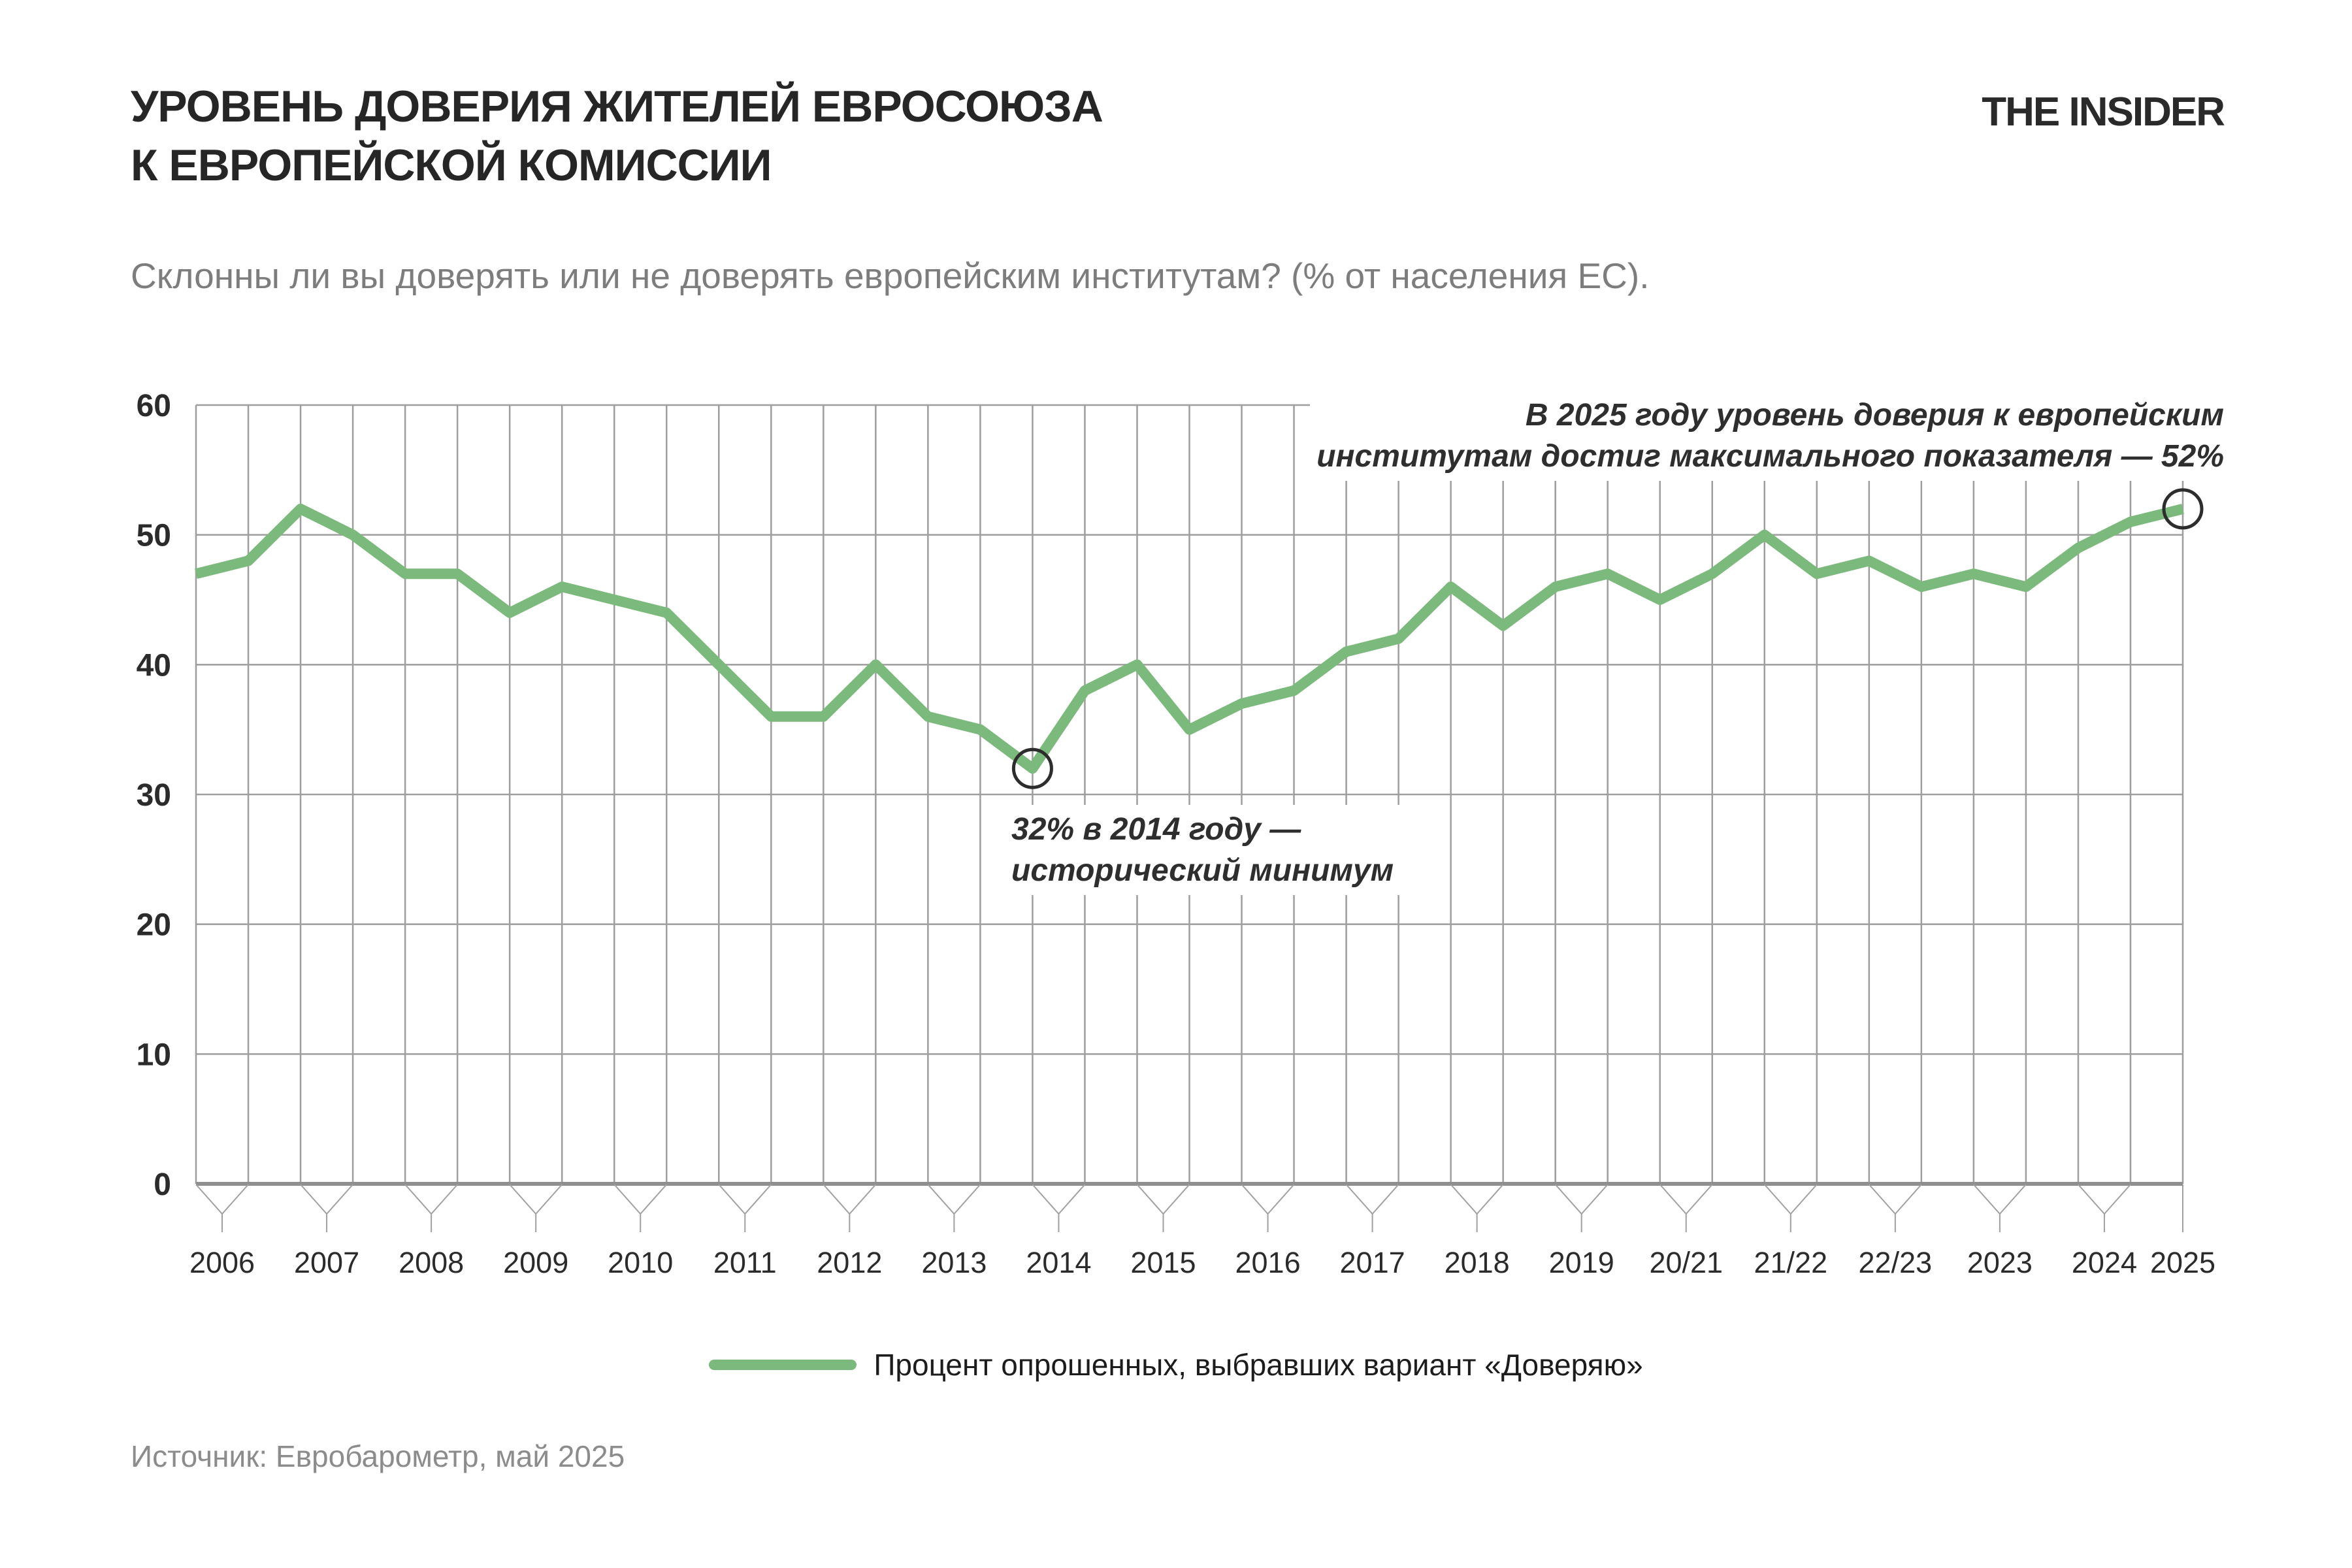 This screenshot has width=2352, height=1568. Describe the element at coordinates (154, 665) in the screenshot. I see `y-tick-label: 40` at that location.